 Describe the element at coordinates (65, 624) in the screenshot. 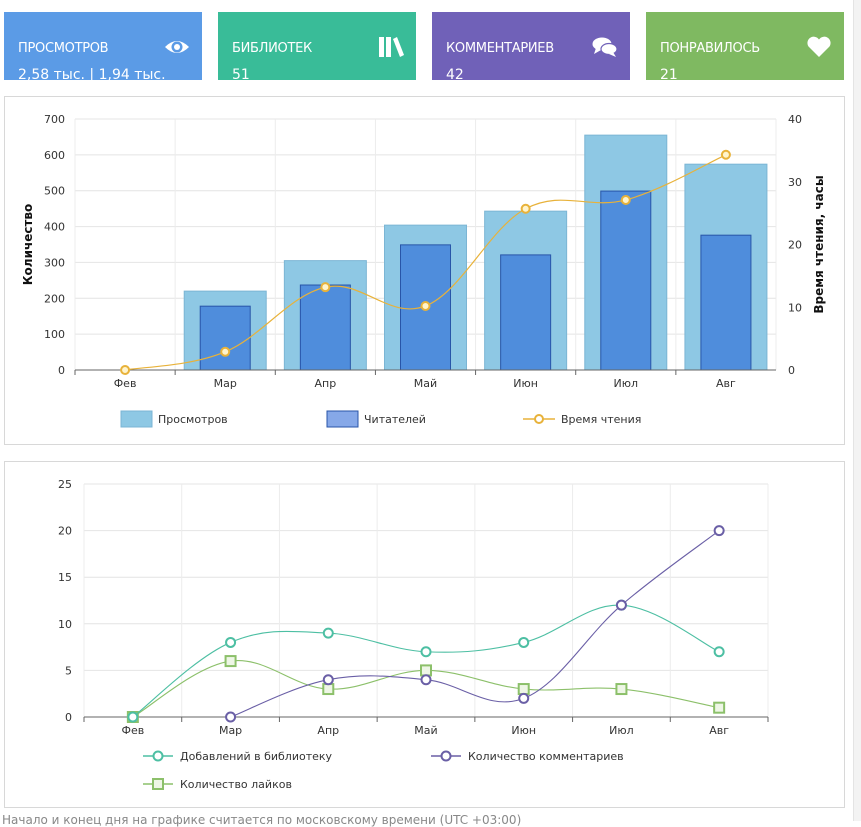

I see `y-tick-label: 10` at that location.